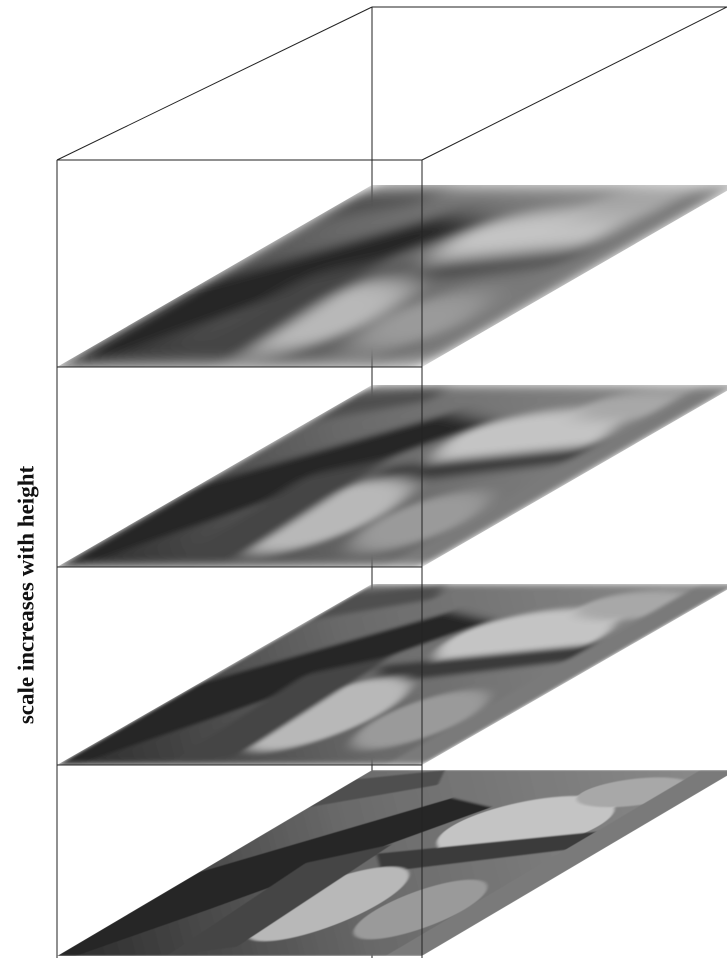 The width and height of the screenshot is (727, 958). I want to click on axis-label: scale increases with height, so click(25, 595).